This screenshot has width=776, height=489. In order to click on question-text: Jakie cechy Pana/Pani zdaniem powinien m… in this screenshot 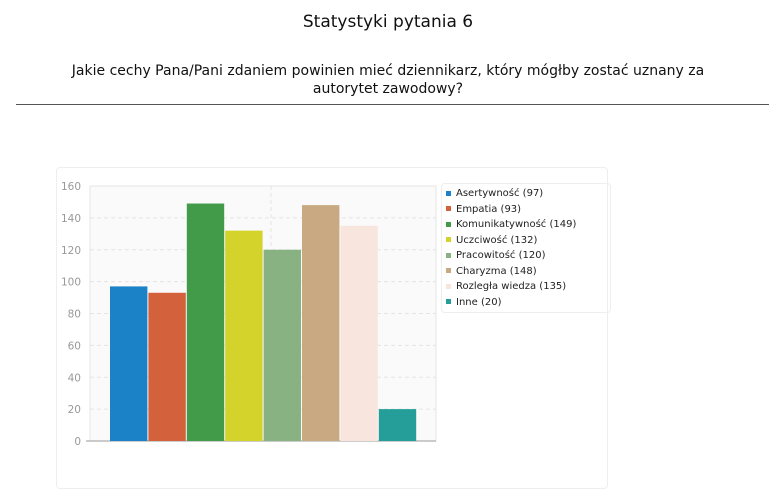, I will do `click(388, 80)`.